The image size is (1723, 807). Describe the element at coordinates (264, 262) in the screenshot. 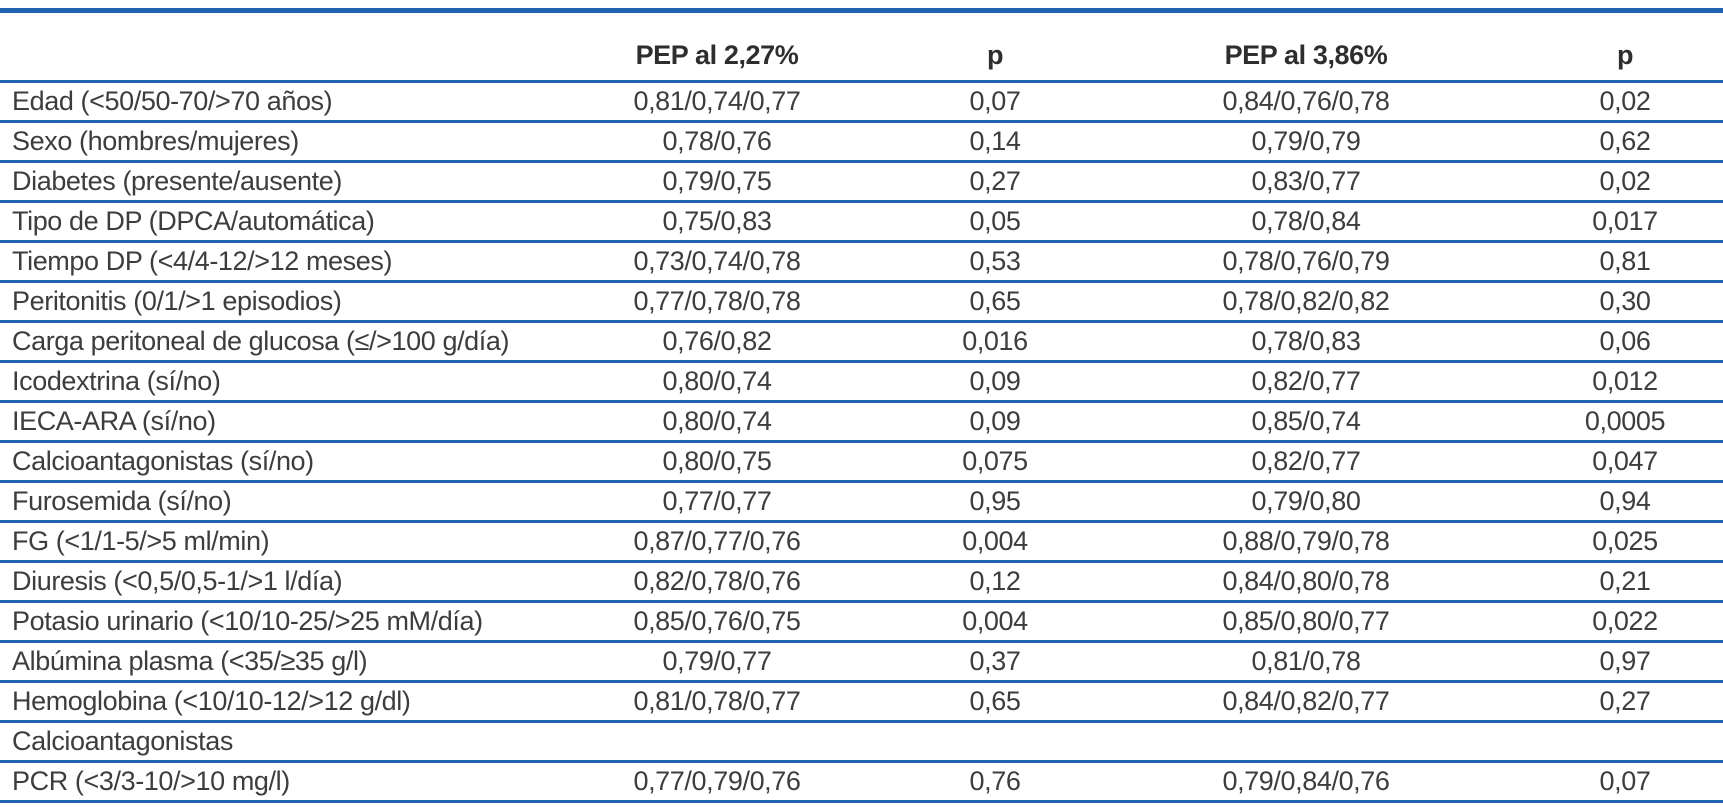

I see `row-label: Tiempo DP (<4/4-12/>12 meses)` at that location.